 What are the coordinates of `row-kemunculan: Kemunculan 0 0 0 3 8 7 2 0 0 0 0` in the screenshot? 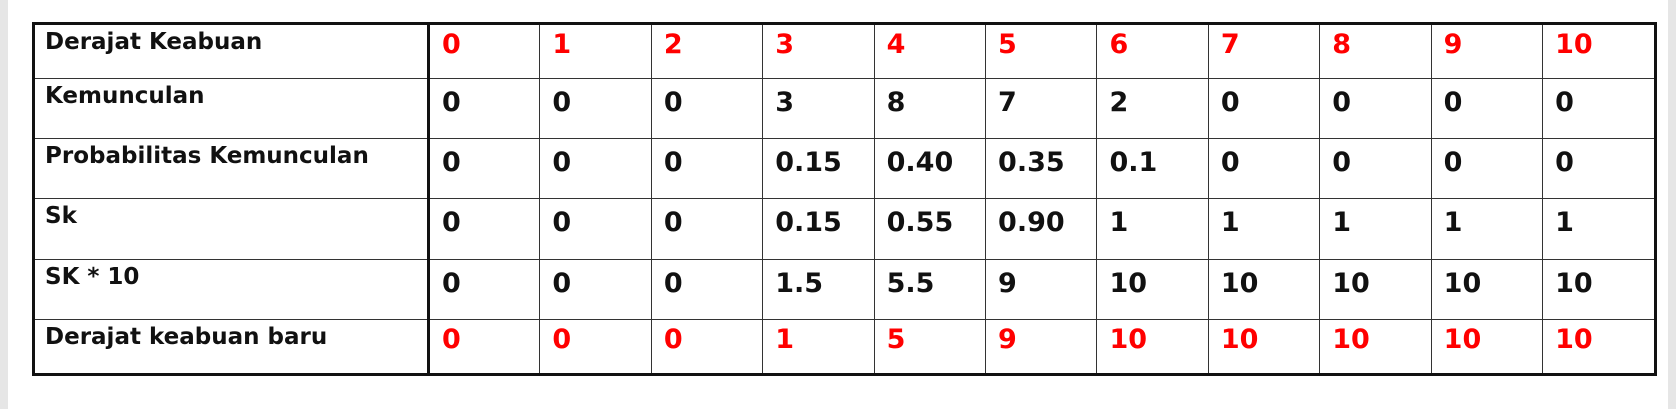 It's located at (844, 108).